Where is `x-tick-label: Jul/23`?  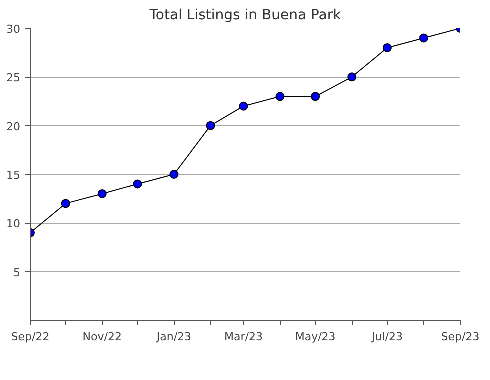
x-tick-label: Jul/23 is located at coordinates (386, 337).